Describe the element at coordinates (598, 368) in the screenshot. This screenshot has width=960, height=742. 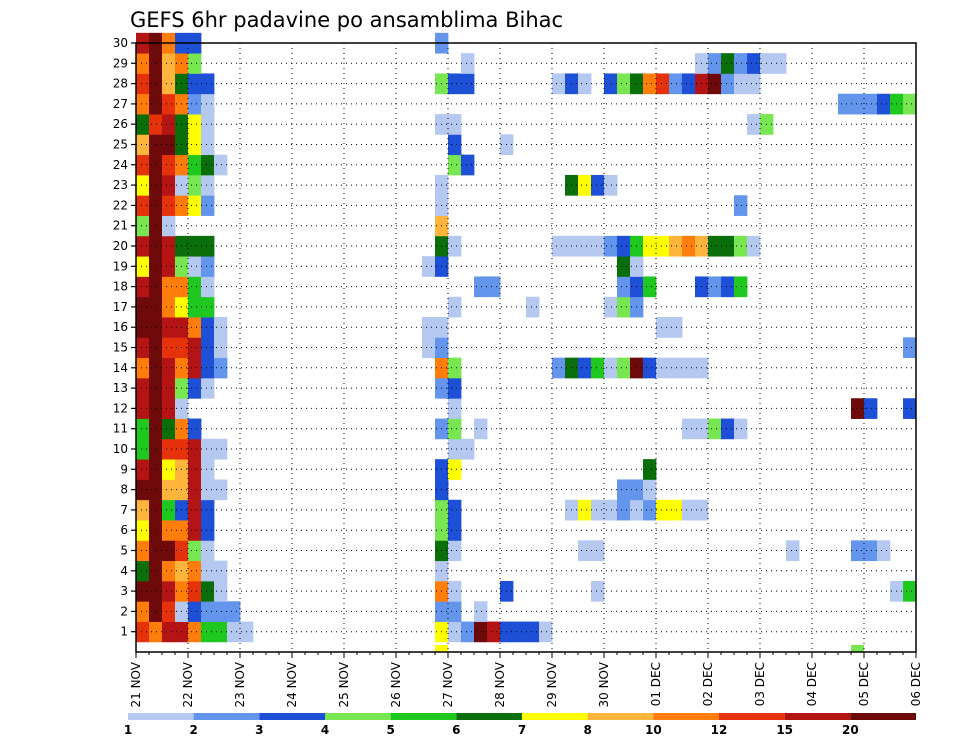
I see `cell-m14-t36` at that location.